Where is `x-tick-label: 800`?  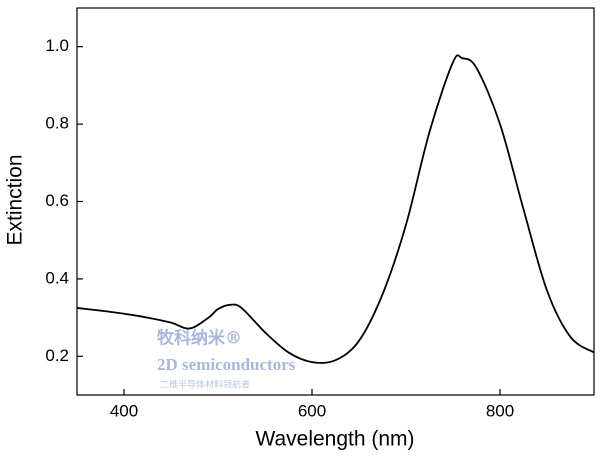
x-tick-label: 800 is located at coordinates (500, 410).